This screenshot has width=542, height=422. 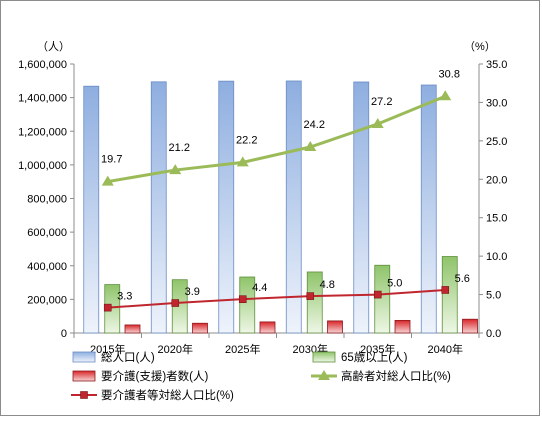 What do you see at coordinates (496, 219) in the screenshot?
I see `right-tick-label: 15.0` at bounding box center [496, 219].